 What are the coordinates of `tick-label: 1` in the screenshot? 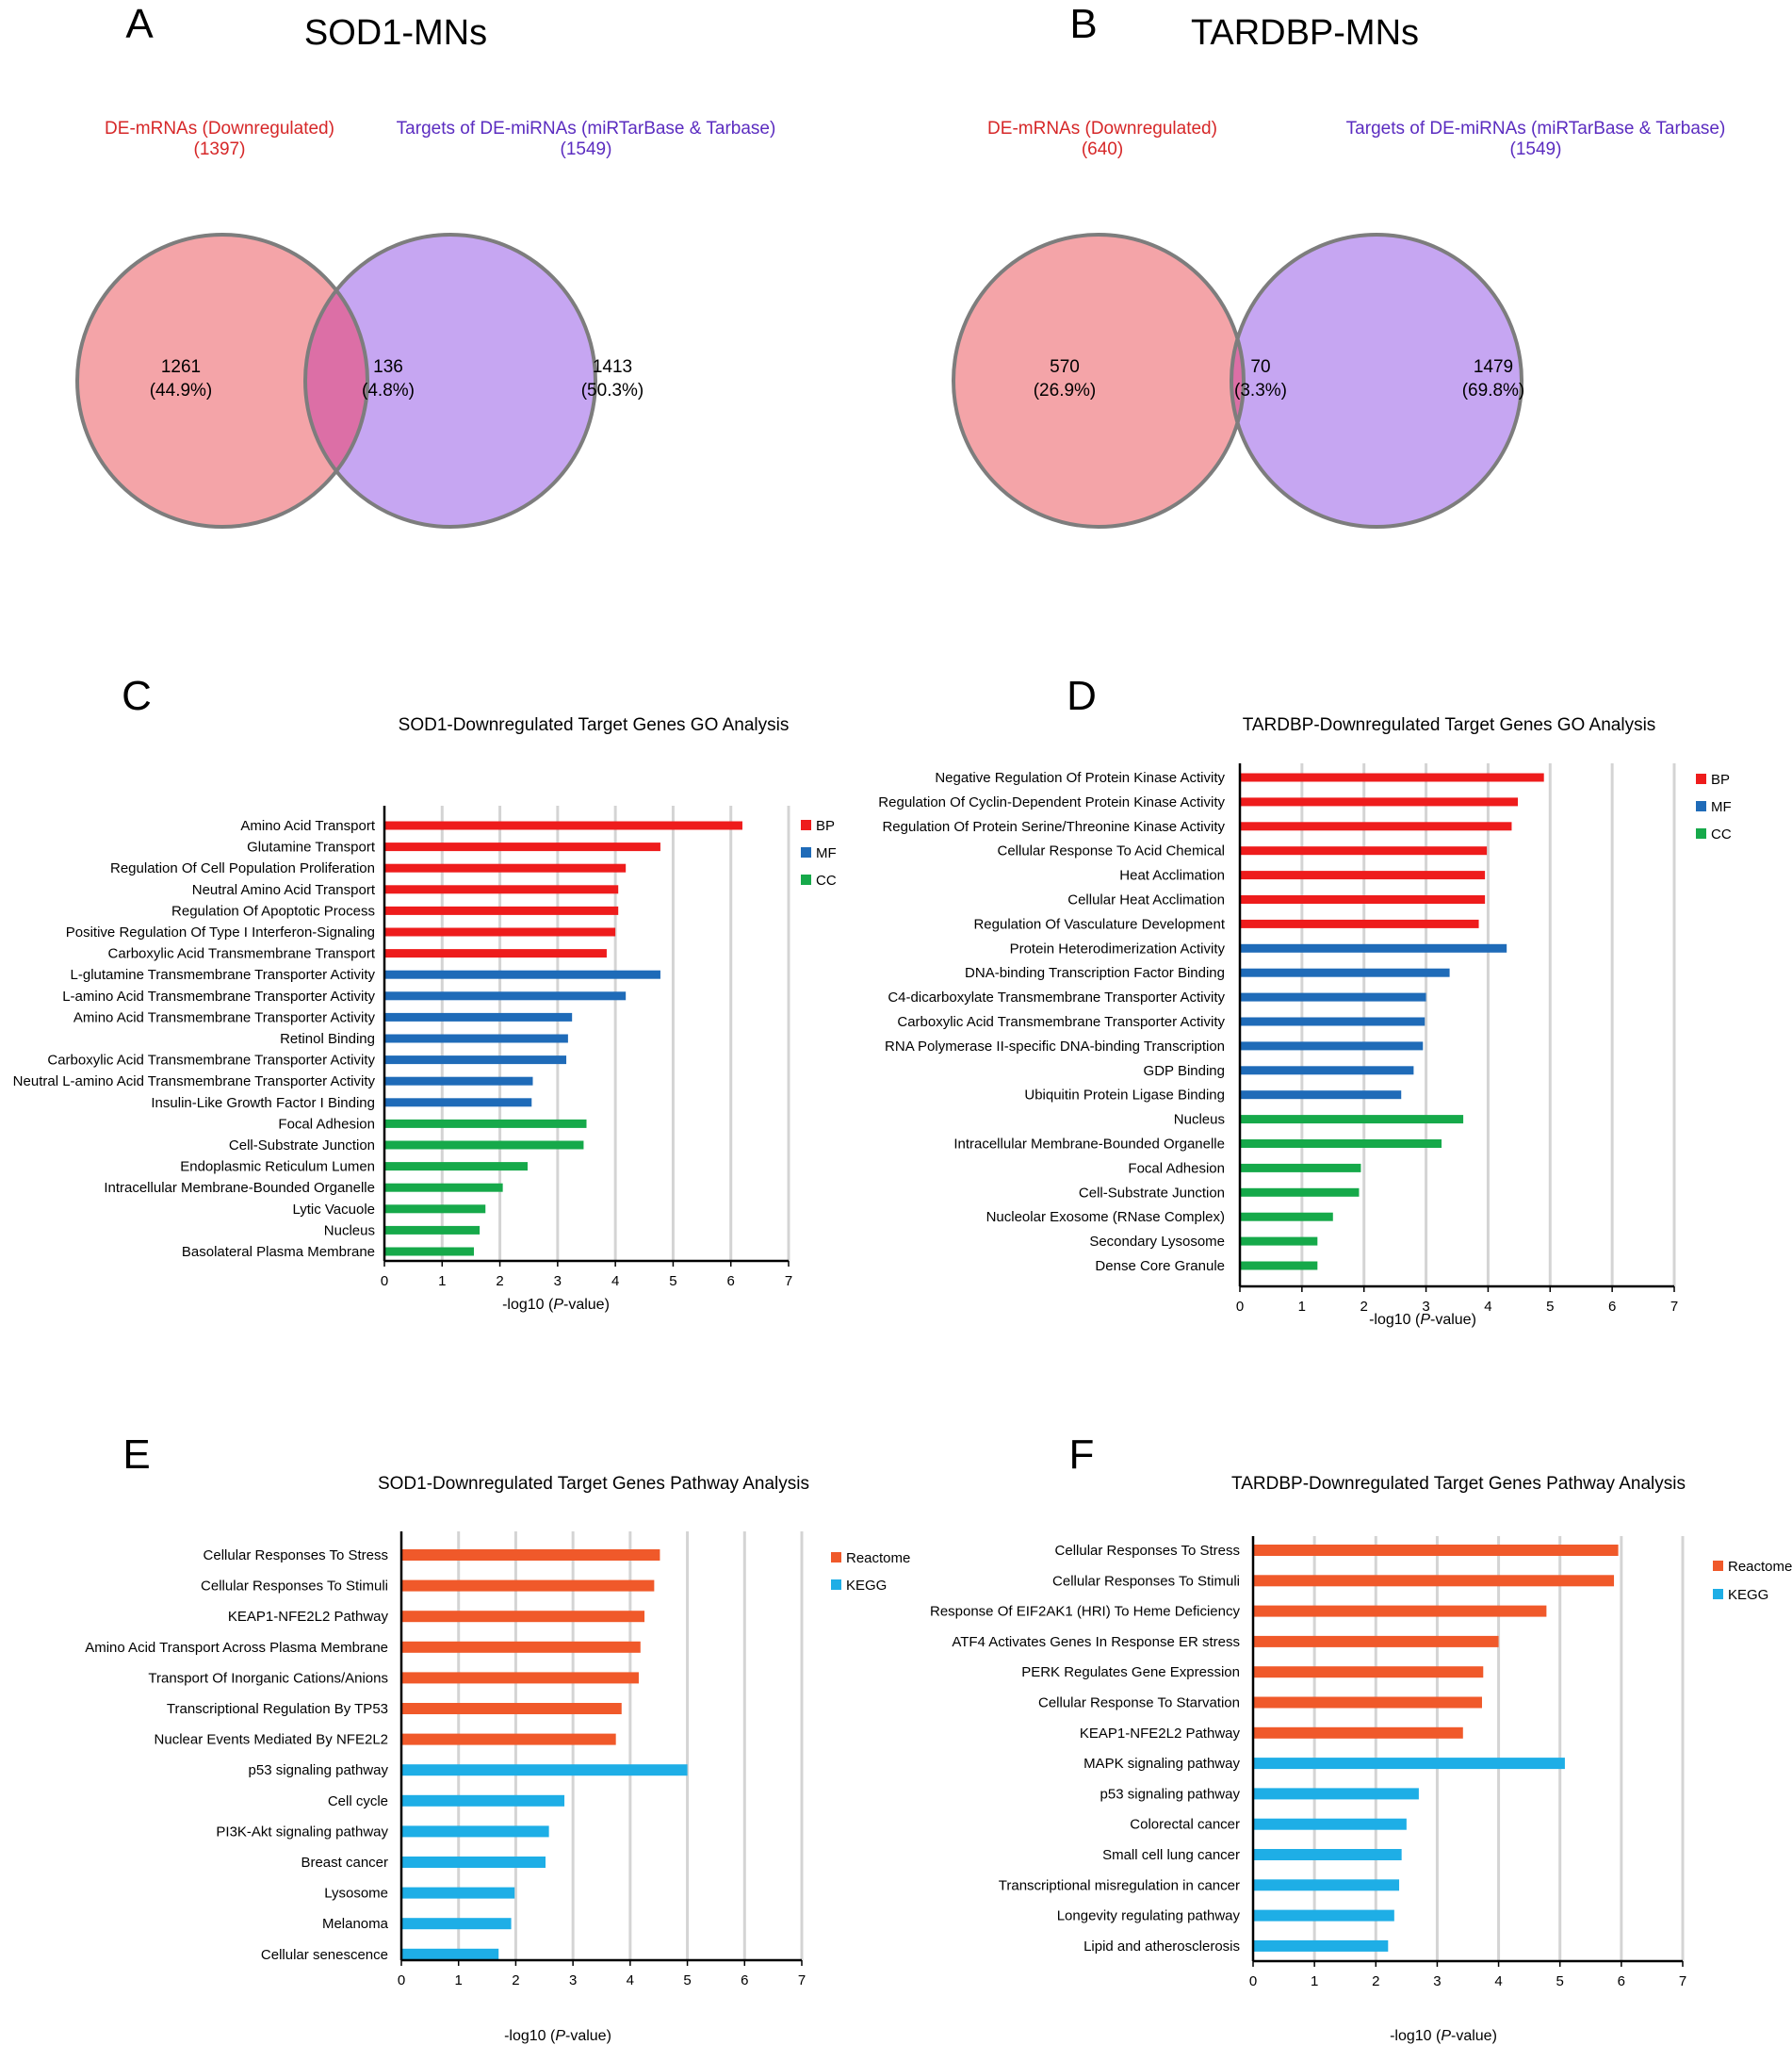 It's located at (442, 1281).